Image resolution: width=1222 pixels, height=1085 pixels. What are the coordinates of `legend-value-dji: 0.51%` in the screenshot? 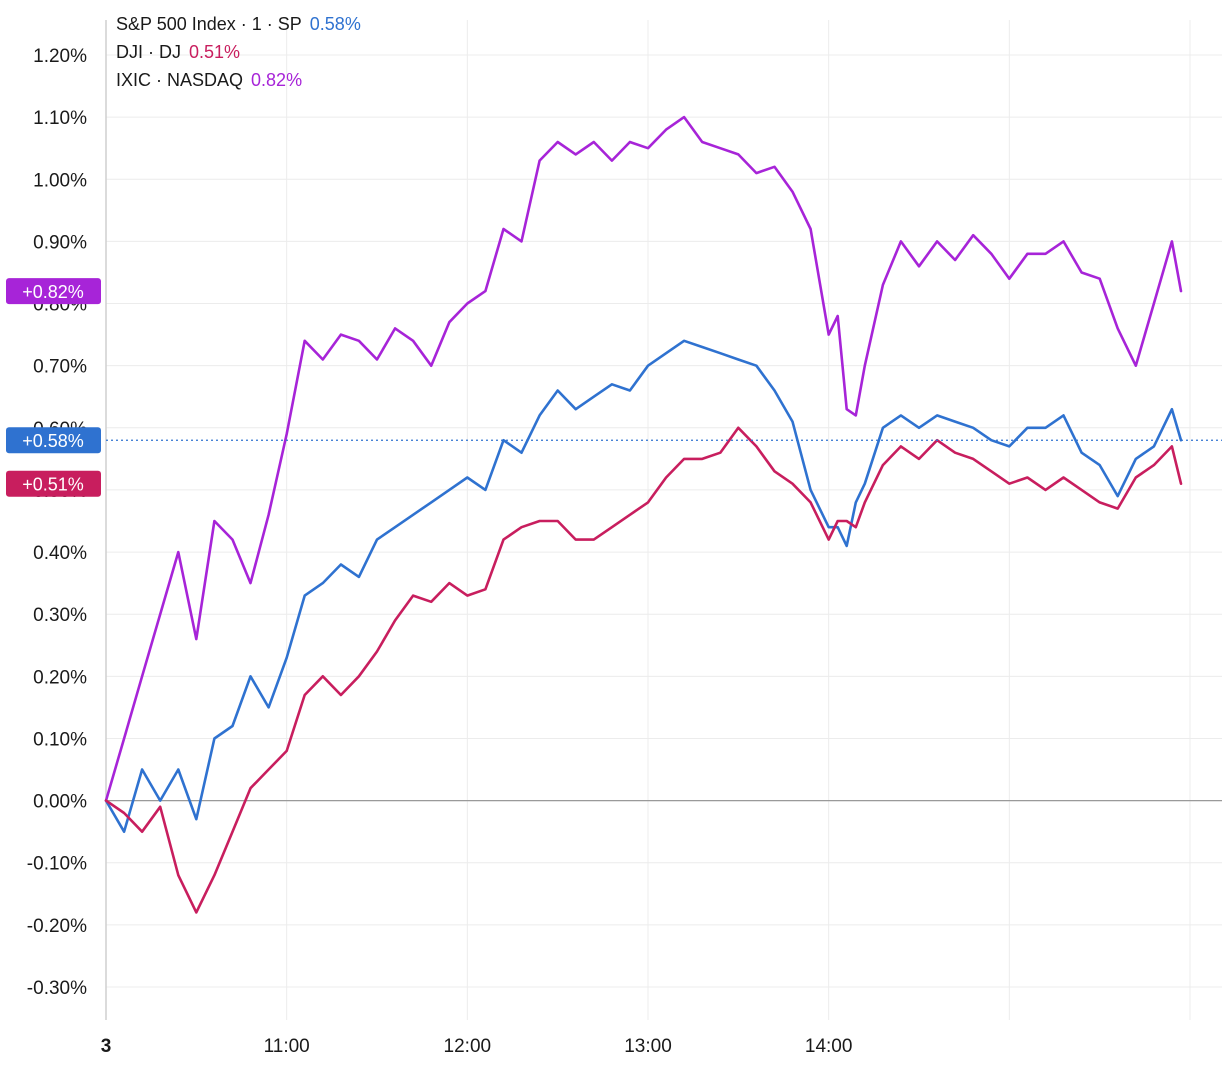 It's located at (215, 52).